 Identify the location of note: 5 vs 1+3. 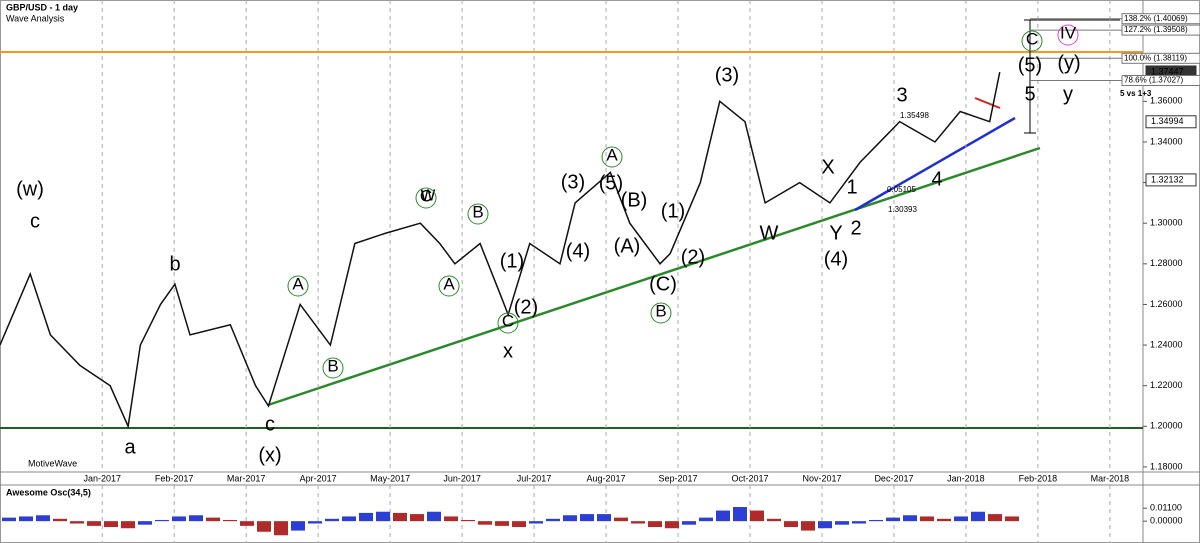
(1136, 93).